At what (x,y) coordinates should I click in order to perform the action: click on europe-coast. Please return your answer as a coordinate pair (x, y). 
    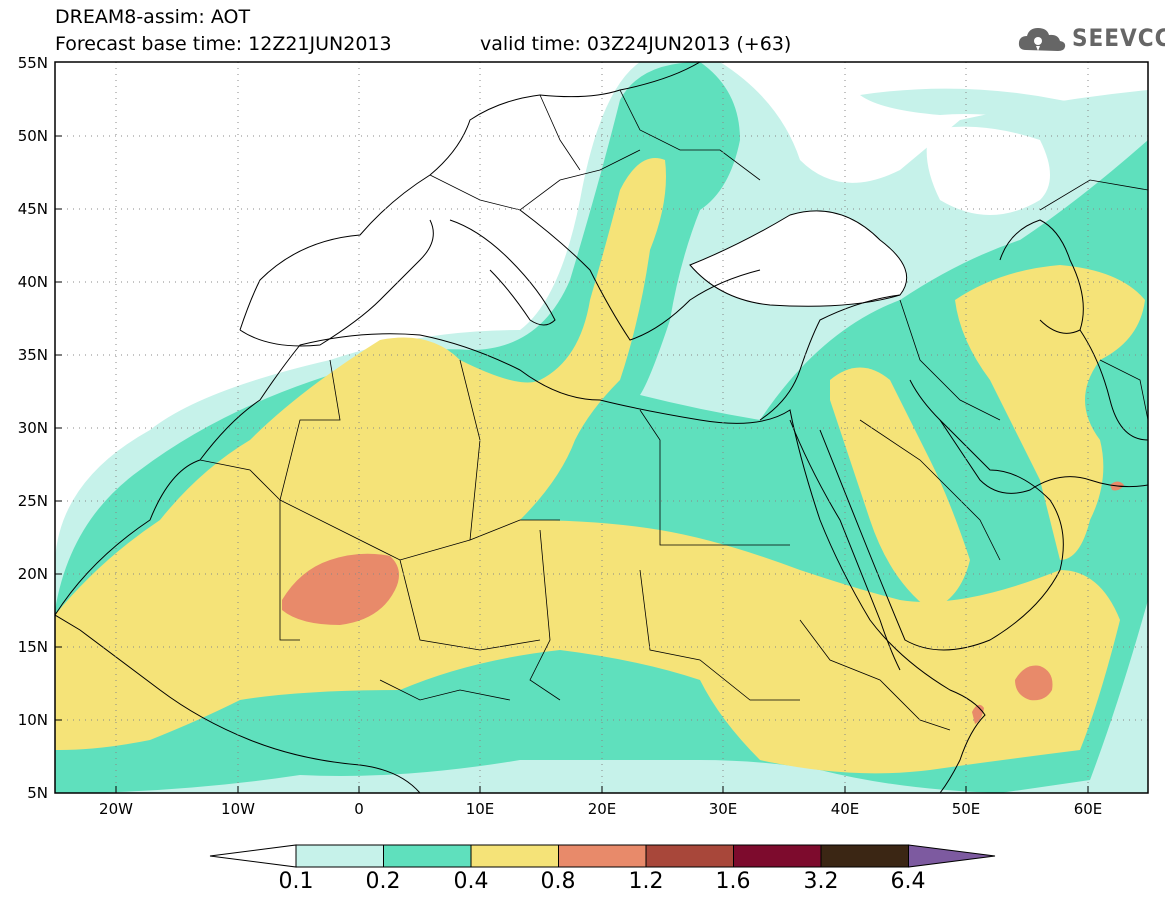
    Looking at the image, I should click on (470, 196).